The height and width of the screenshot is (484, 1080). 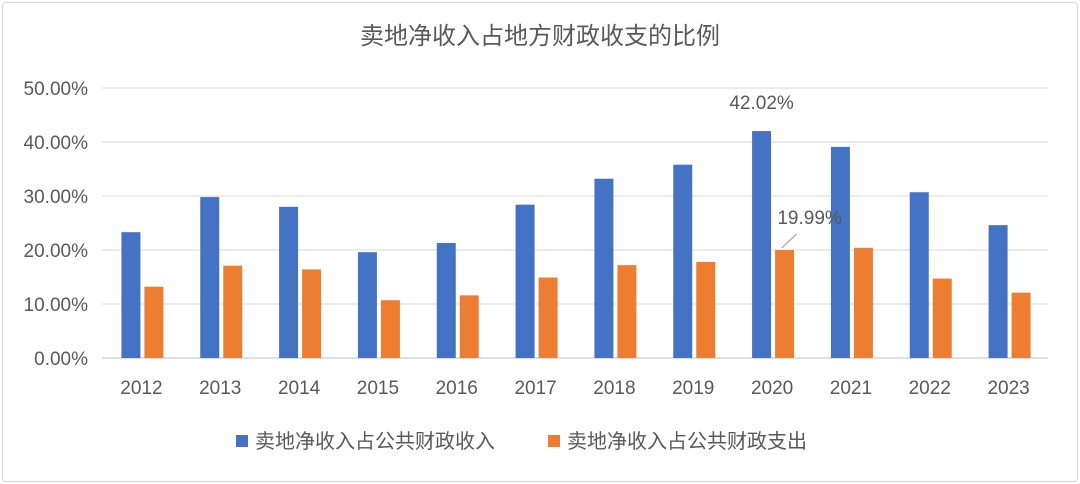 What do you see at coordinates (761, 103) in the screenshot?
I see `data-label: 42.02%` at bounding box center [761, 103].